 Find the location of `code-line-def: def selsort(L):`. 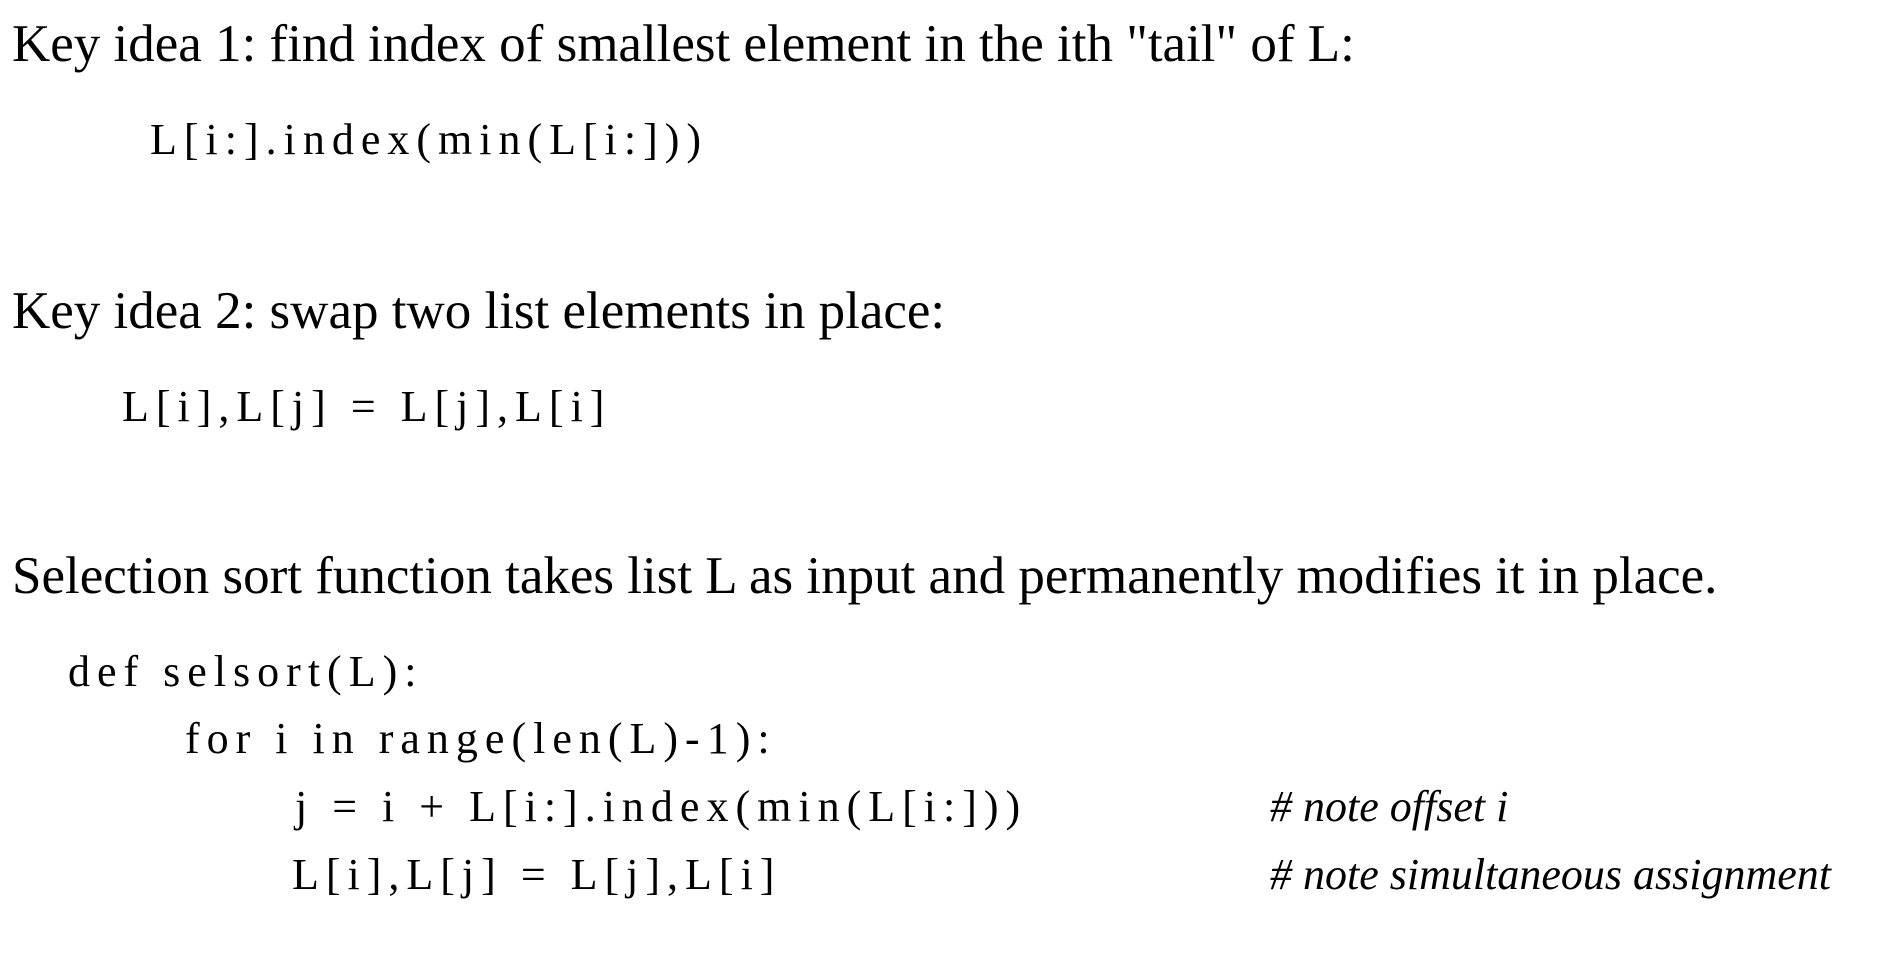

code-line-def: def selsort(L): is located at coordinates (246, 671).